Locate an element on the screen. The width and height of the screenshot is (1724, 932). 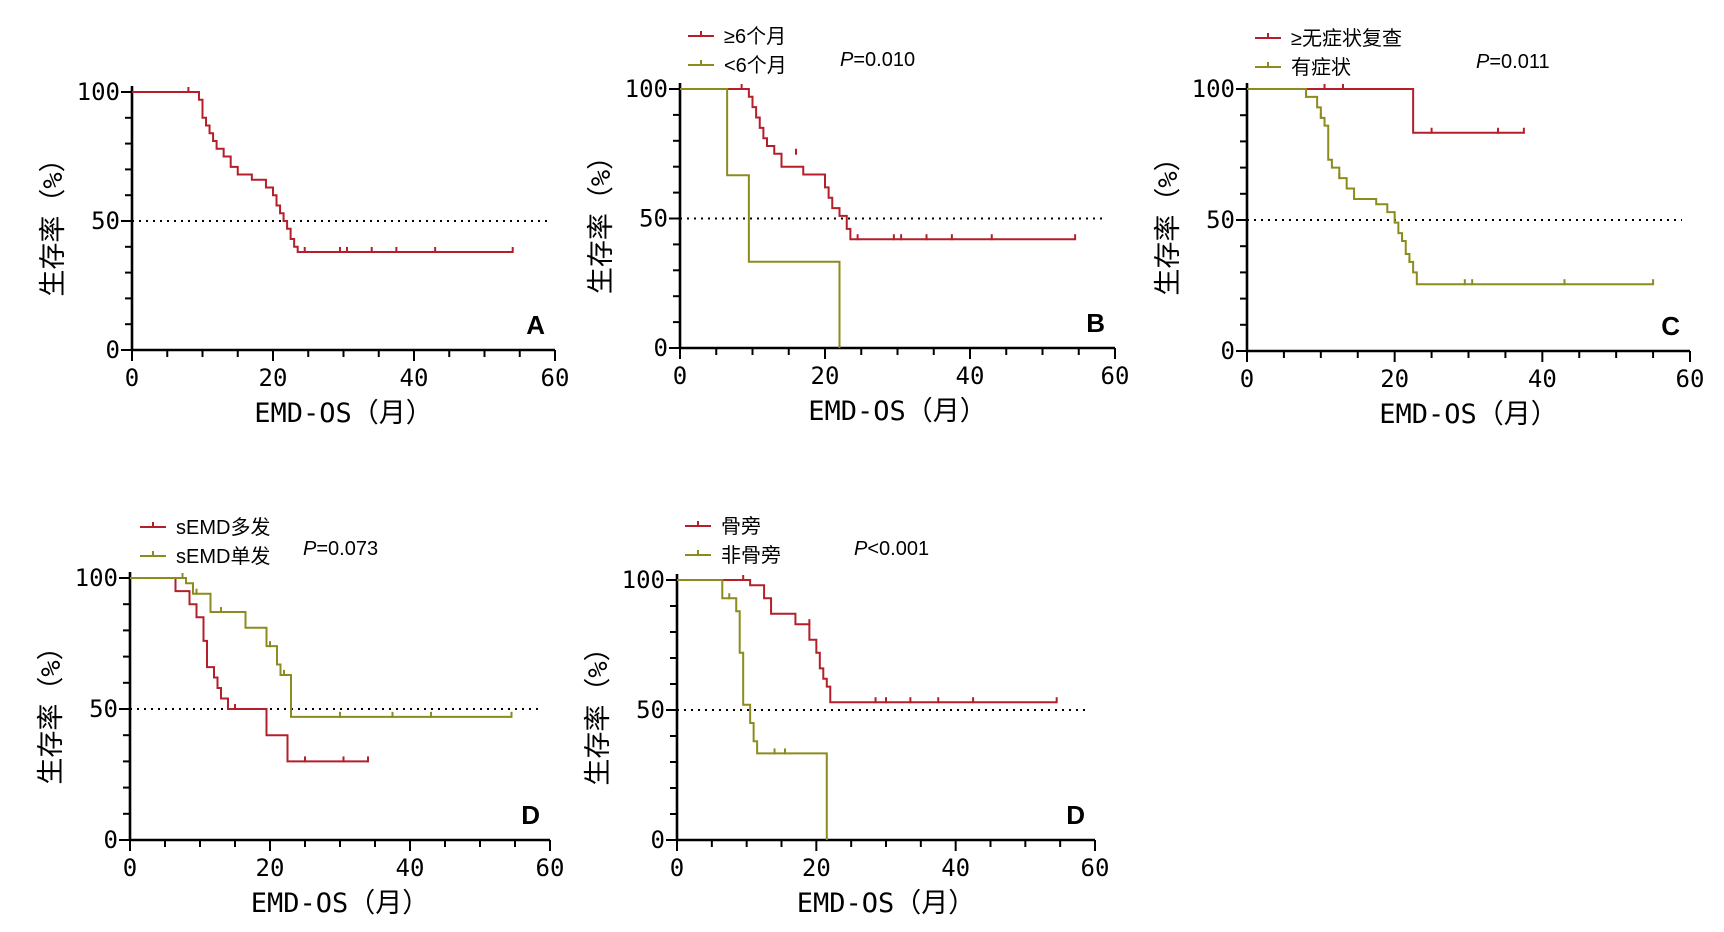
panel-letter: B is located at coordinates (1095, 323).